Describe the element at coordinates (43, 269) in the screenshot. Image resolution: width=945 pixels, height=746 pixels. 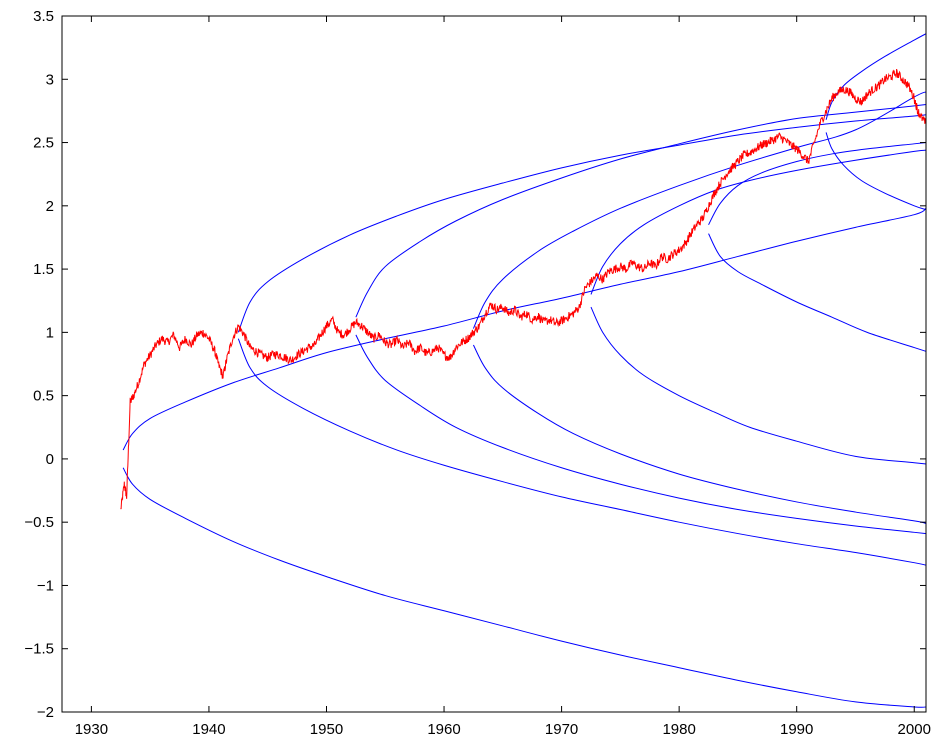
I see `y-tick-label: 1.5` at that location.